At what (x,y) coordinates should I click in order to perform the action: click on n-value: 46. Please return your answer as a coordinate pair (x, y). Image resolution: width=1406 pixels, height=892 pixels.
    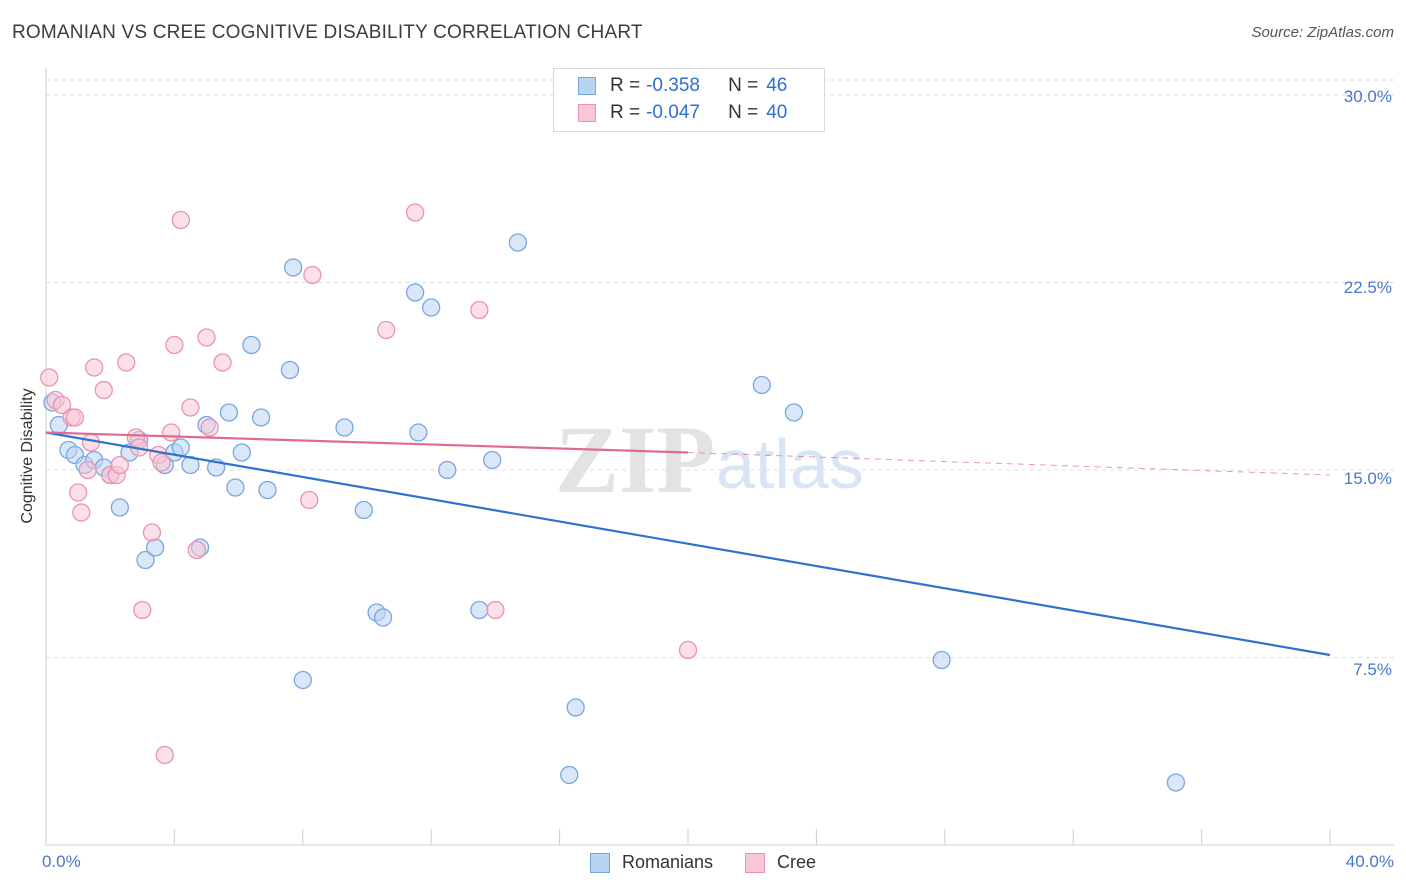
    Looking at the image, I should click on (777, 85).